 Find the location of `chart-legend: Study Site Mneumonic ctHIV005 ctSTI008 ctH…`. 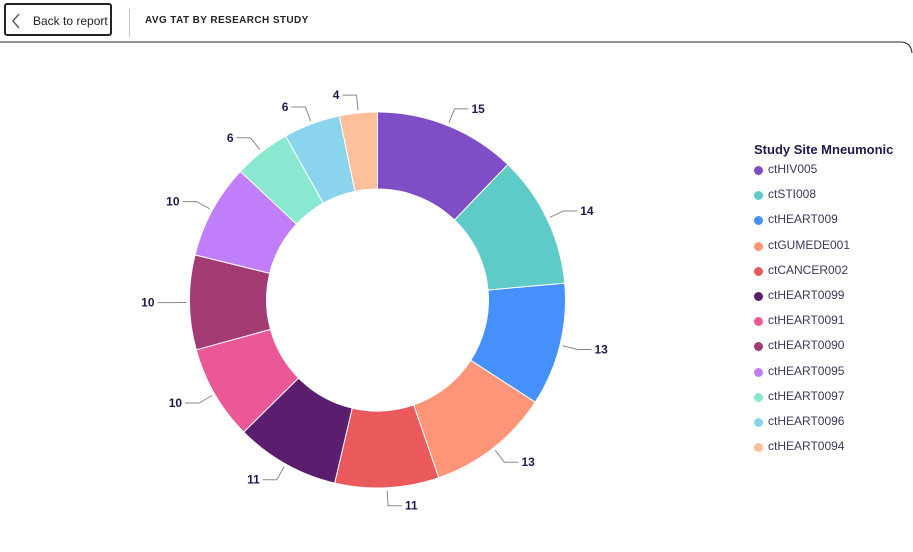

chart-legend: Study Site Mneumonic ctHIV005 ctSTI008 ctH… is located at coordinates (823, 303).